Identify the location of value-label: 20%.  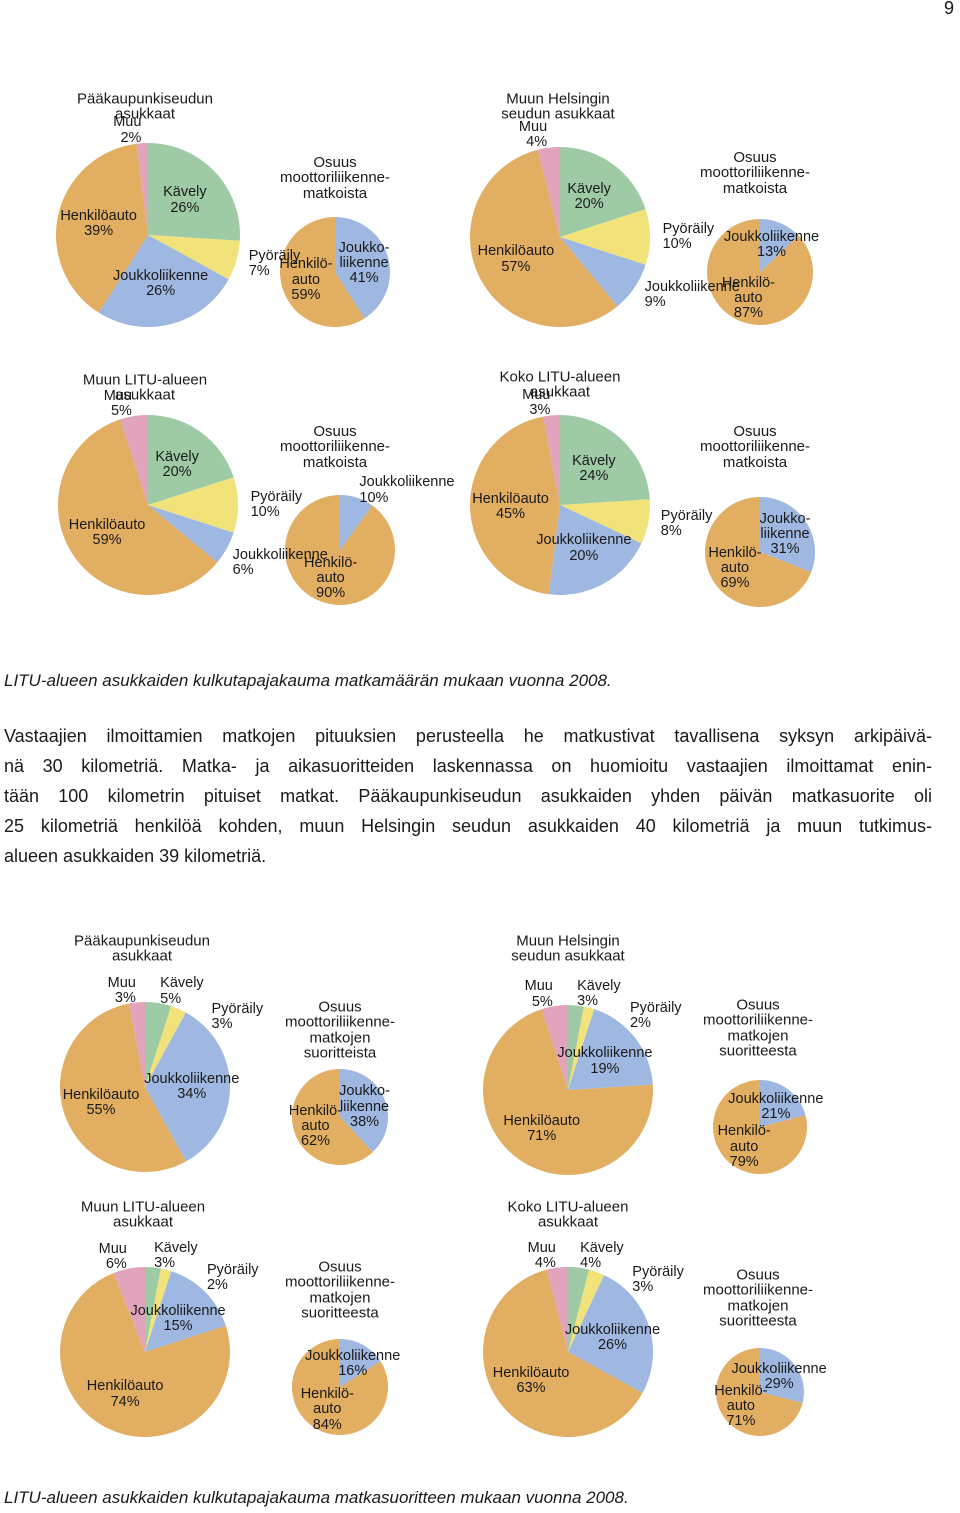
(177, 471).